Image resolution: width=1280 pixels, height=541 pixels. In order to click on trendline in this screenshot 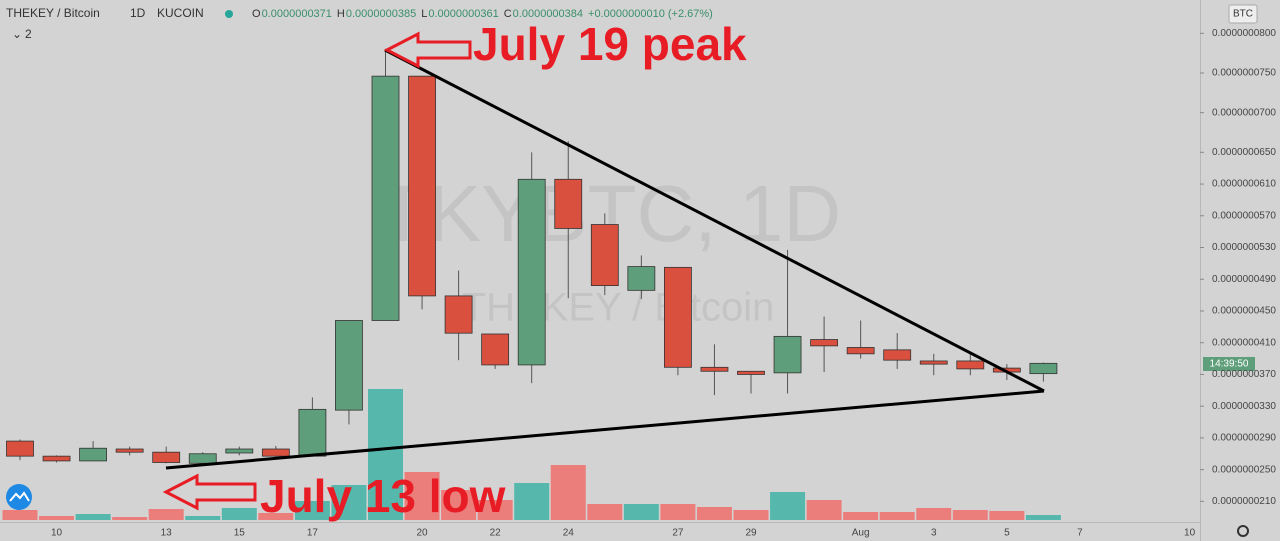, I will do `click(605, 429)`.